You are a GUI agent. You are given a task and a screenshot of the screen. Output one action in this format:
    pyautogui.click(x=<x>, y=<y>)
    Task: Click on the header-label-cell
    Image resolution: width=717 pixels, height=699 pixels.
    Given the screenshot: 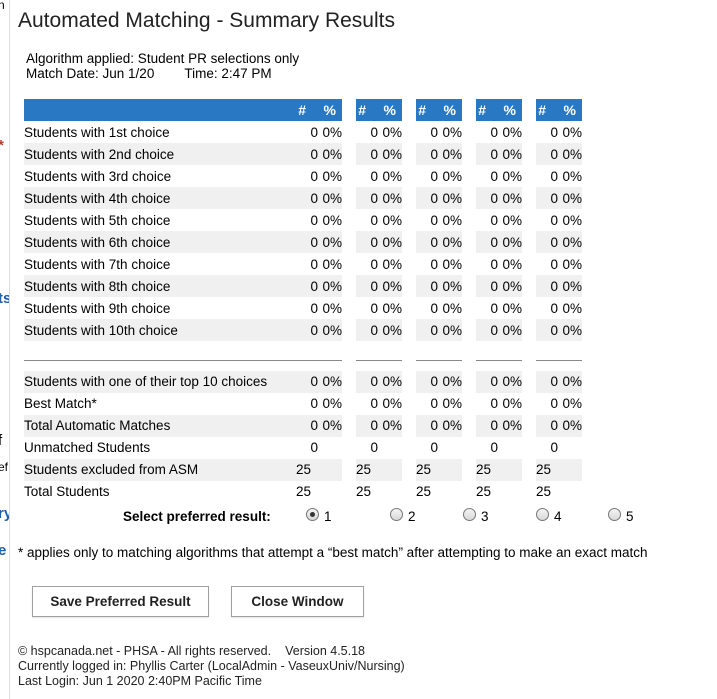 What is the action you would take?
    pyautogui.click(x=160, y=110)
    